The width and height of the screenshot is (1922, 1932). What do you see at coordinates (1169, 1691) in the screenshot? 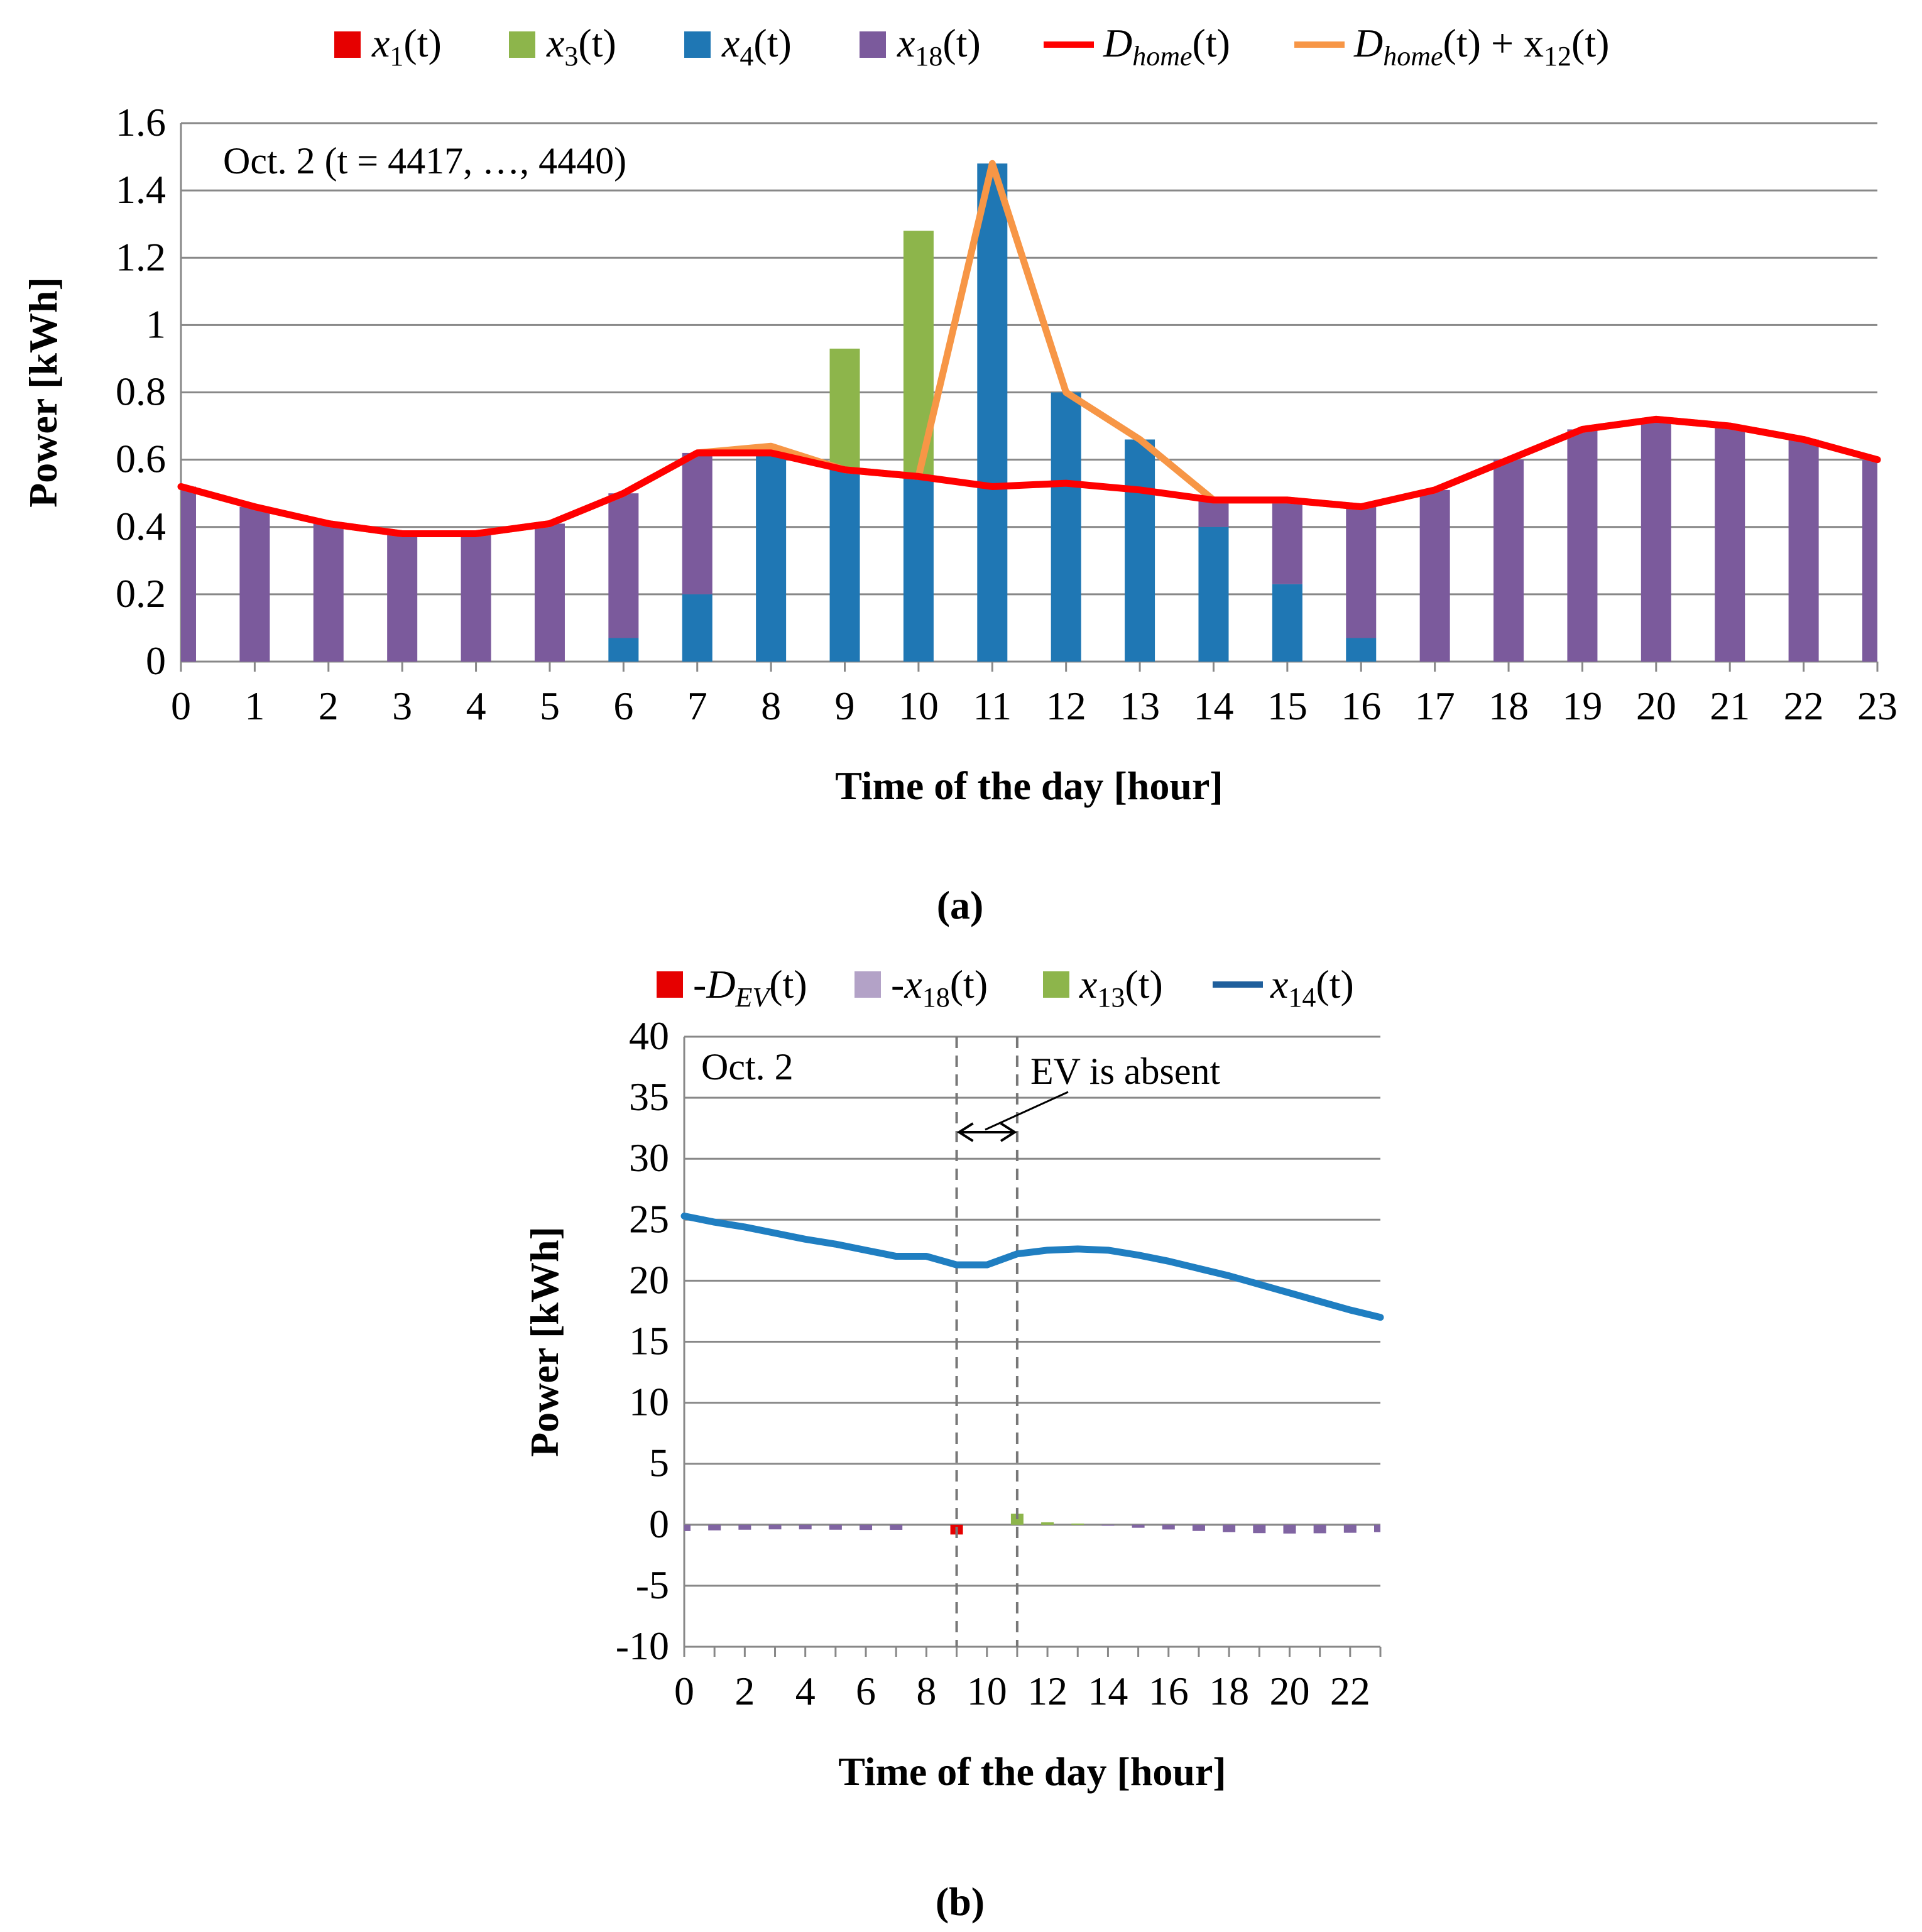
I see `x-tick-label-b: 16` at bounding box center [1169, 1691].